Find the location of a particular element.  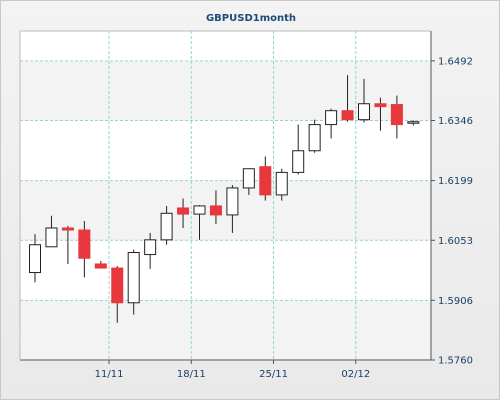

y-tick-label: 1.6053 is located at coordinates (455, 241).